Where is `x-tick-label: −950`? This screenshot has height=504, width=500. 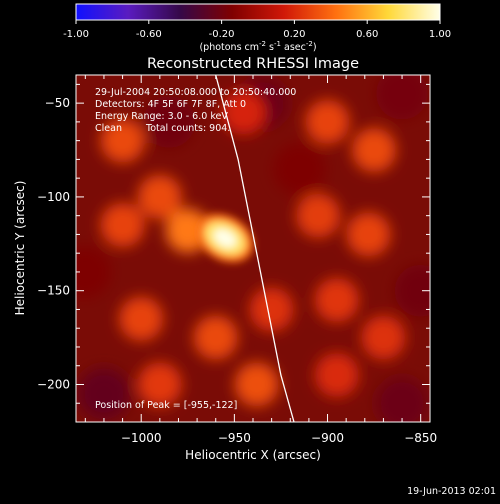 x-tick-label: −950 is located at coordinates (234, 438).